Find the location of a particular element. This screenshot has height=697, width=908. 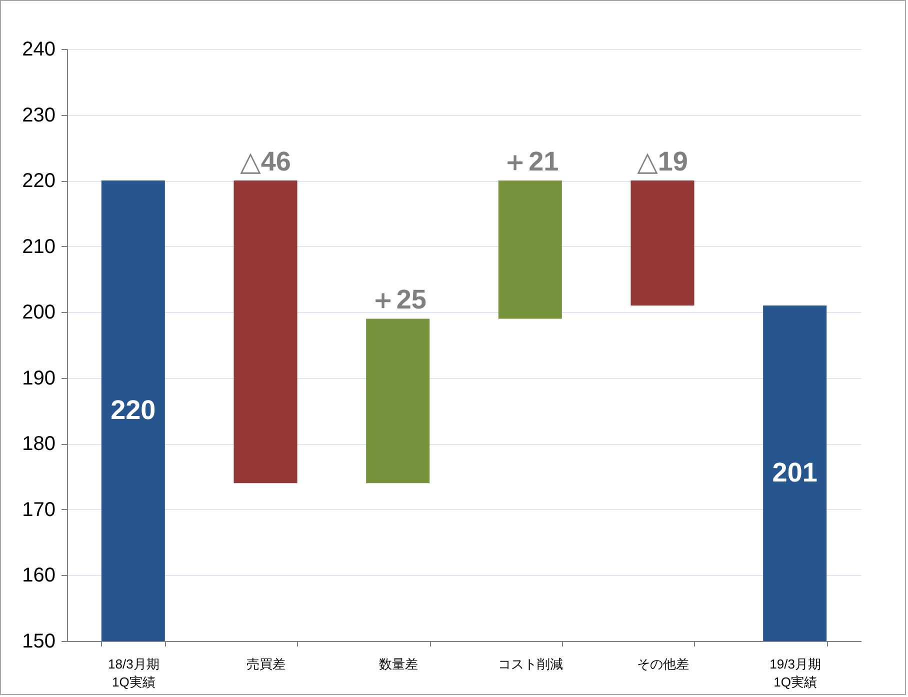

y-tick-label: 240 is located at coordinates (39, 49).